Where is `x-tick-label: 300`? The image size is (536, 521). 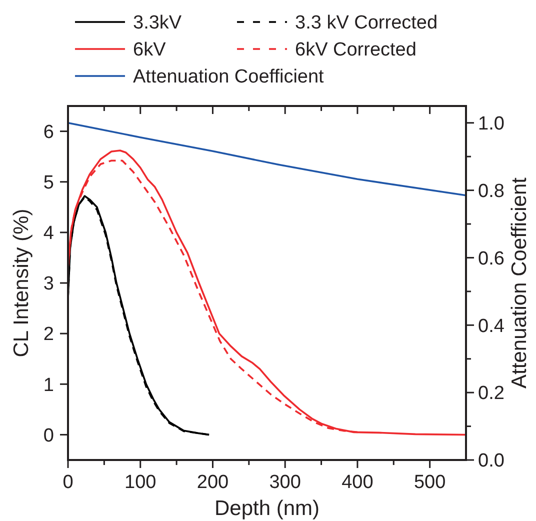 x-tick-label: 300 is located at coordinates (285, 482).